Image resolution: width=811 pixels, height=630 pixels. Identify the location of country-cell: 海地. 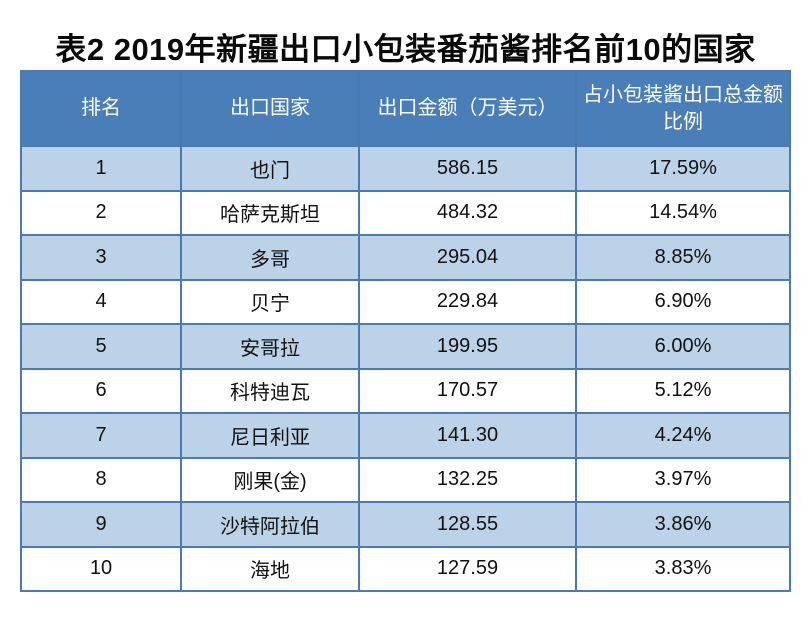
(270, 568).